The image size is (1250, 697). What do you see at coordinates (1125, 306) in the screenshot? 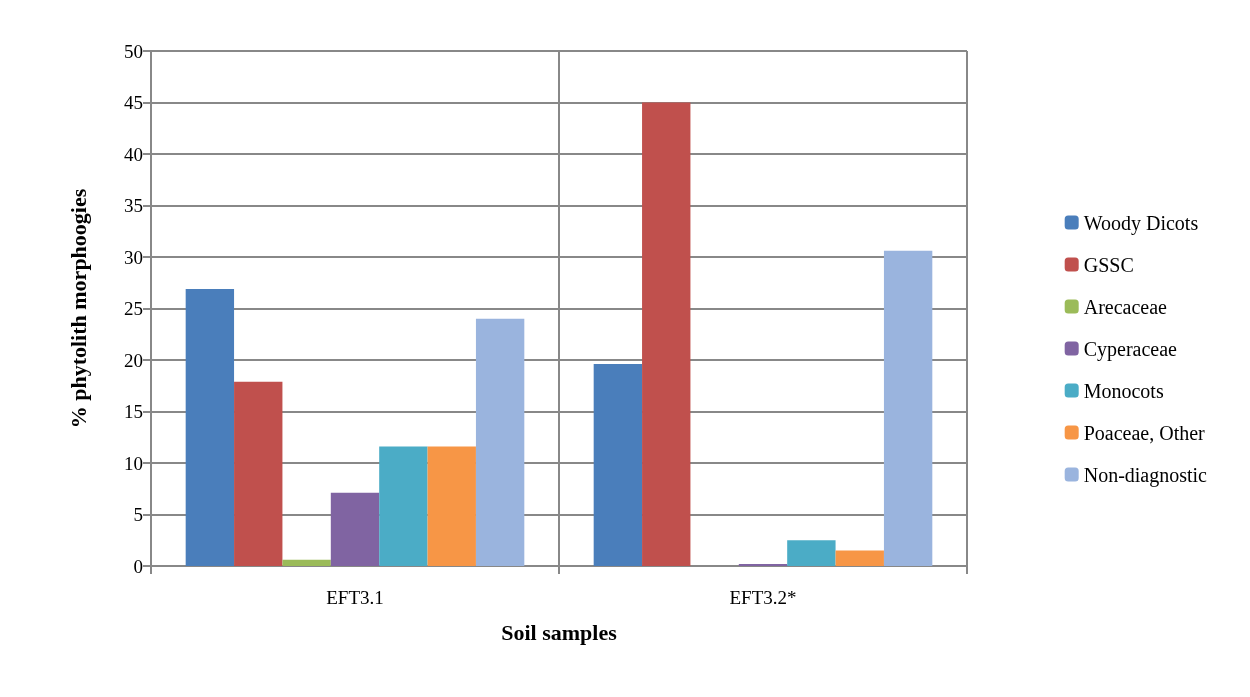
I see `legend-label: Arecaceae` at bounding box center [1125, 306].